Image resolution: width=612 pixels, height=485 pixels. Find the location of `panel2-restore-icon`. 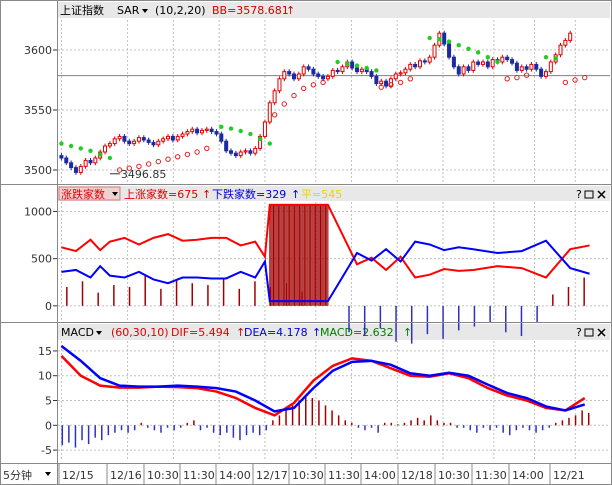

panel2-restore-icon is located at coordinates (589, 194).